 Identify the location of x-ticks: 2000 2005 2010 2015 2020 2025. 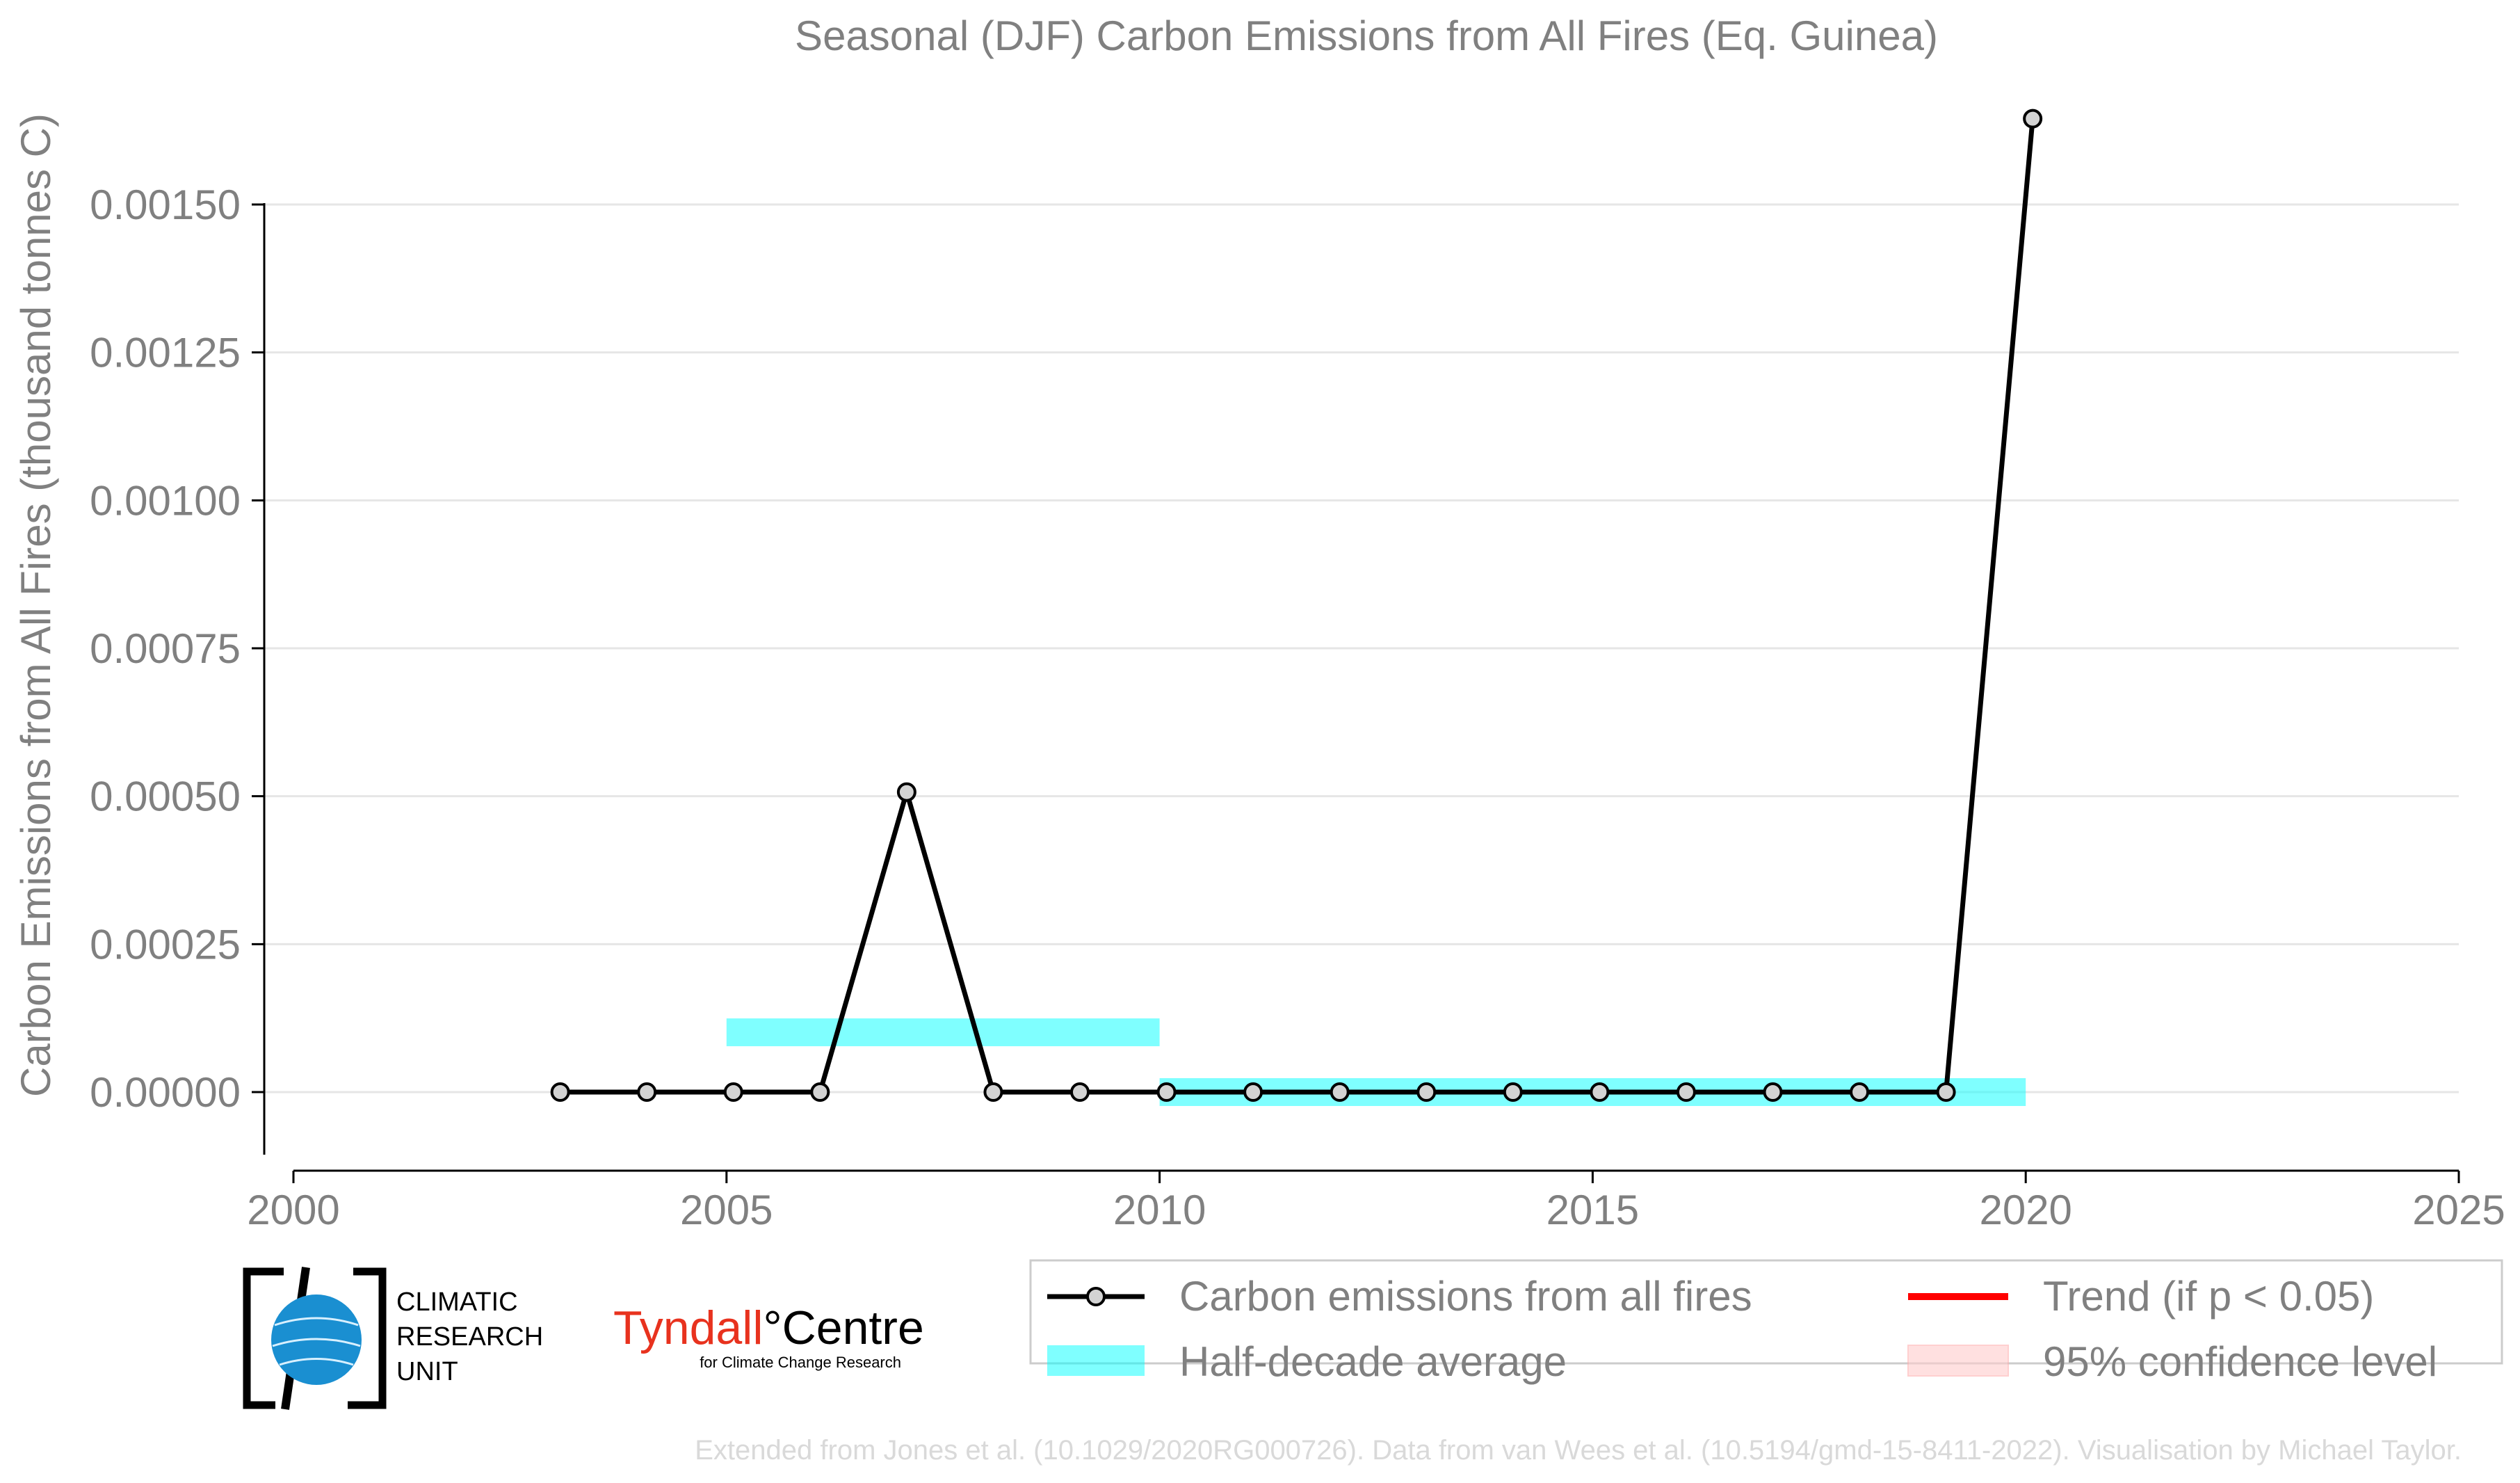
(1376, 1202).